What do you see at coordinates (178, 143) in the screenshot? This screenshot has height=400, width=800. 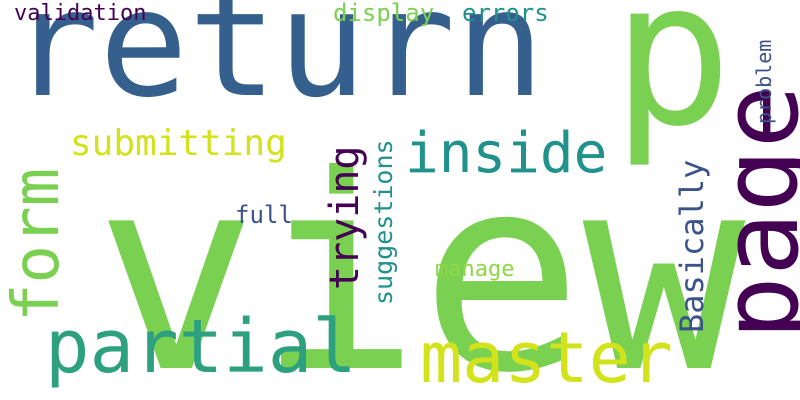 I see `word-submitting: submitting` at bounding box center [178, 143].